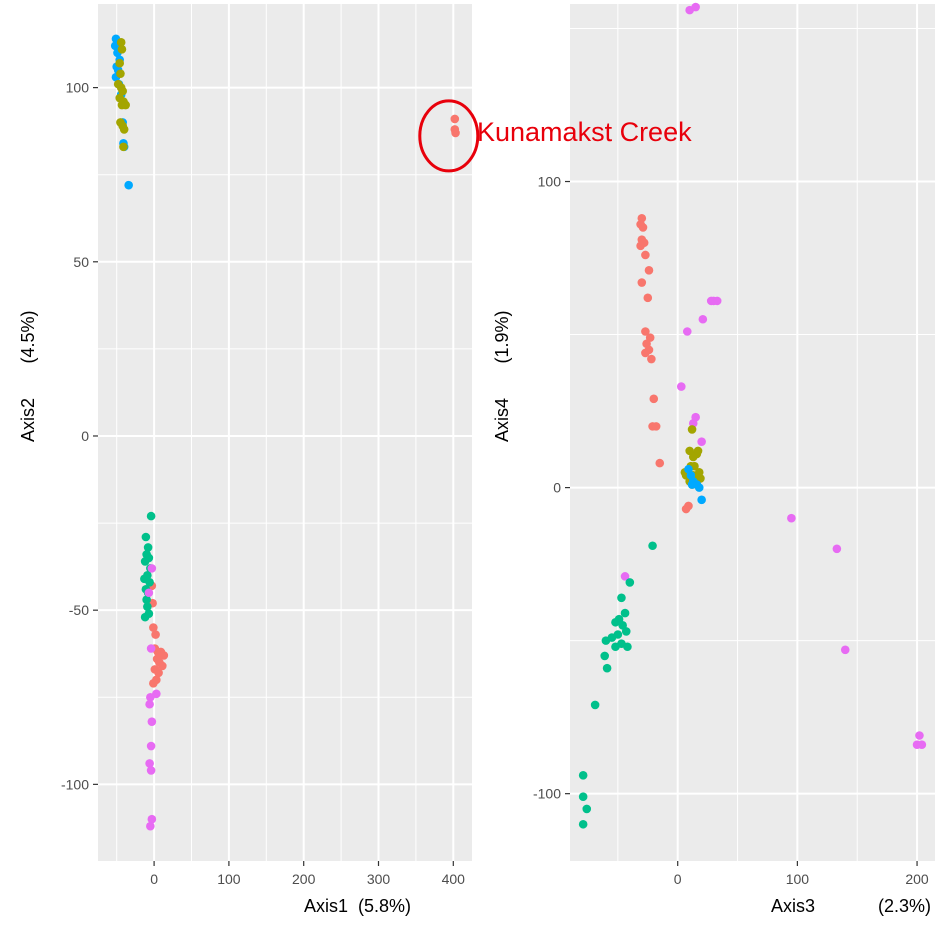 The width and height of the screenshot is (935, 937). I want to click on y-axis-variance: (4.5%), so click(28, 336).